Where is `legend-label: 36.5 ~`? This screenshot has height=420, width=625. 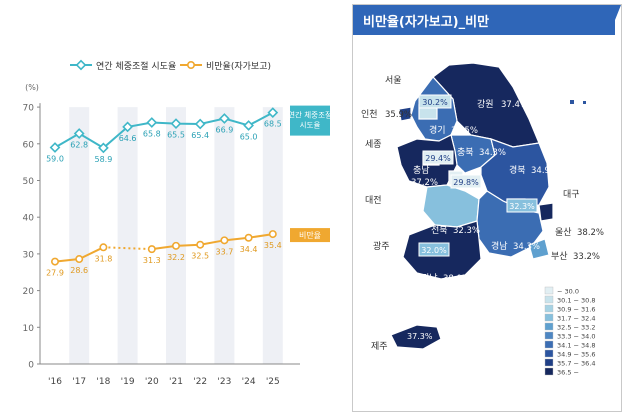 legend-label: 36.5 ~ is located at coordinates (568, 373).